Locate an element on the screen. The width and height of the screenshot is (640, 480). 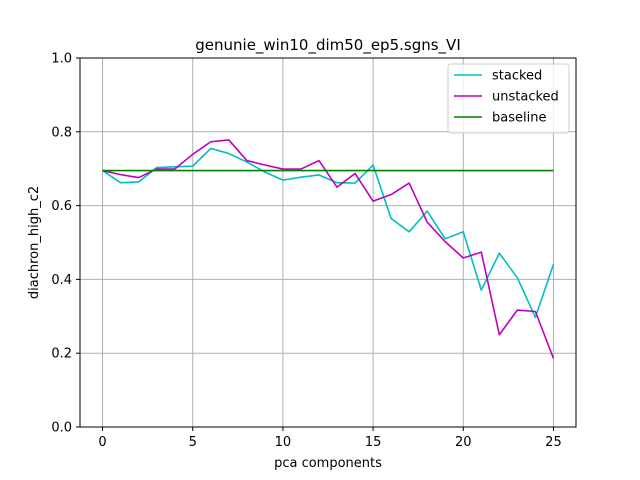
x-tick-label: 20 is located at coordinates (463, 442).